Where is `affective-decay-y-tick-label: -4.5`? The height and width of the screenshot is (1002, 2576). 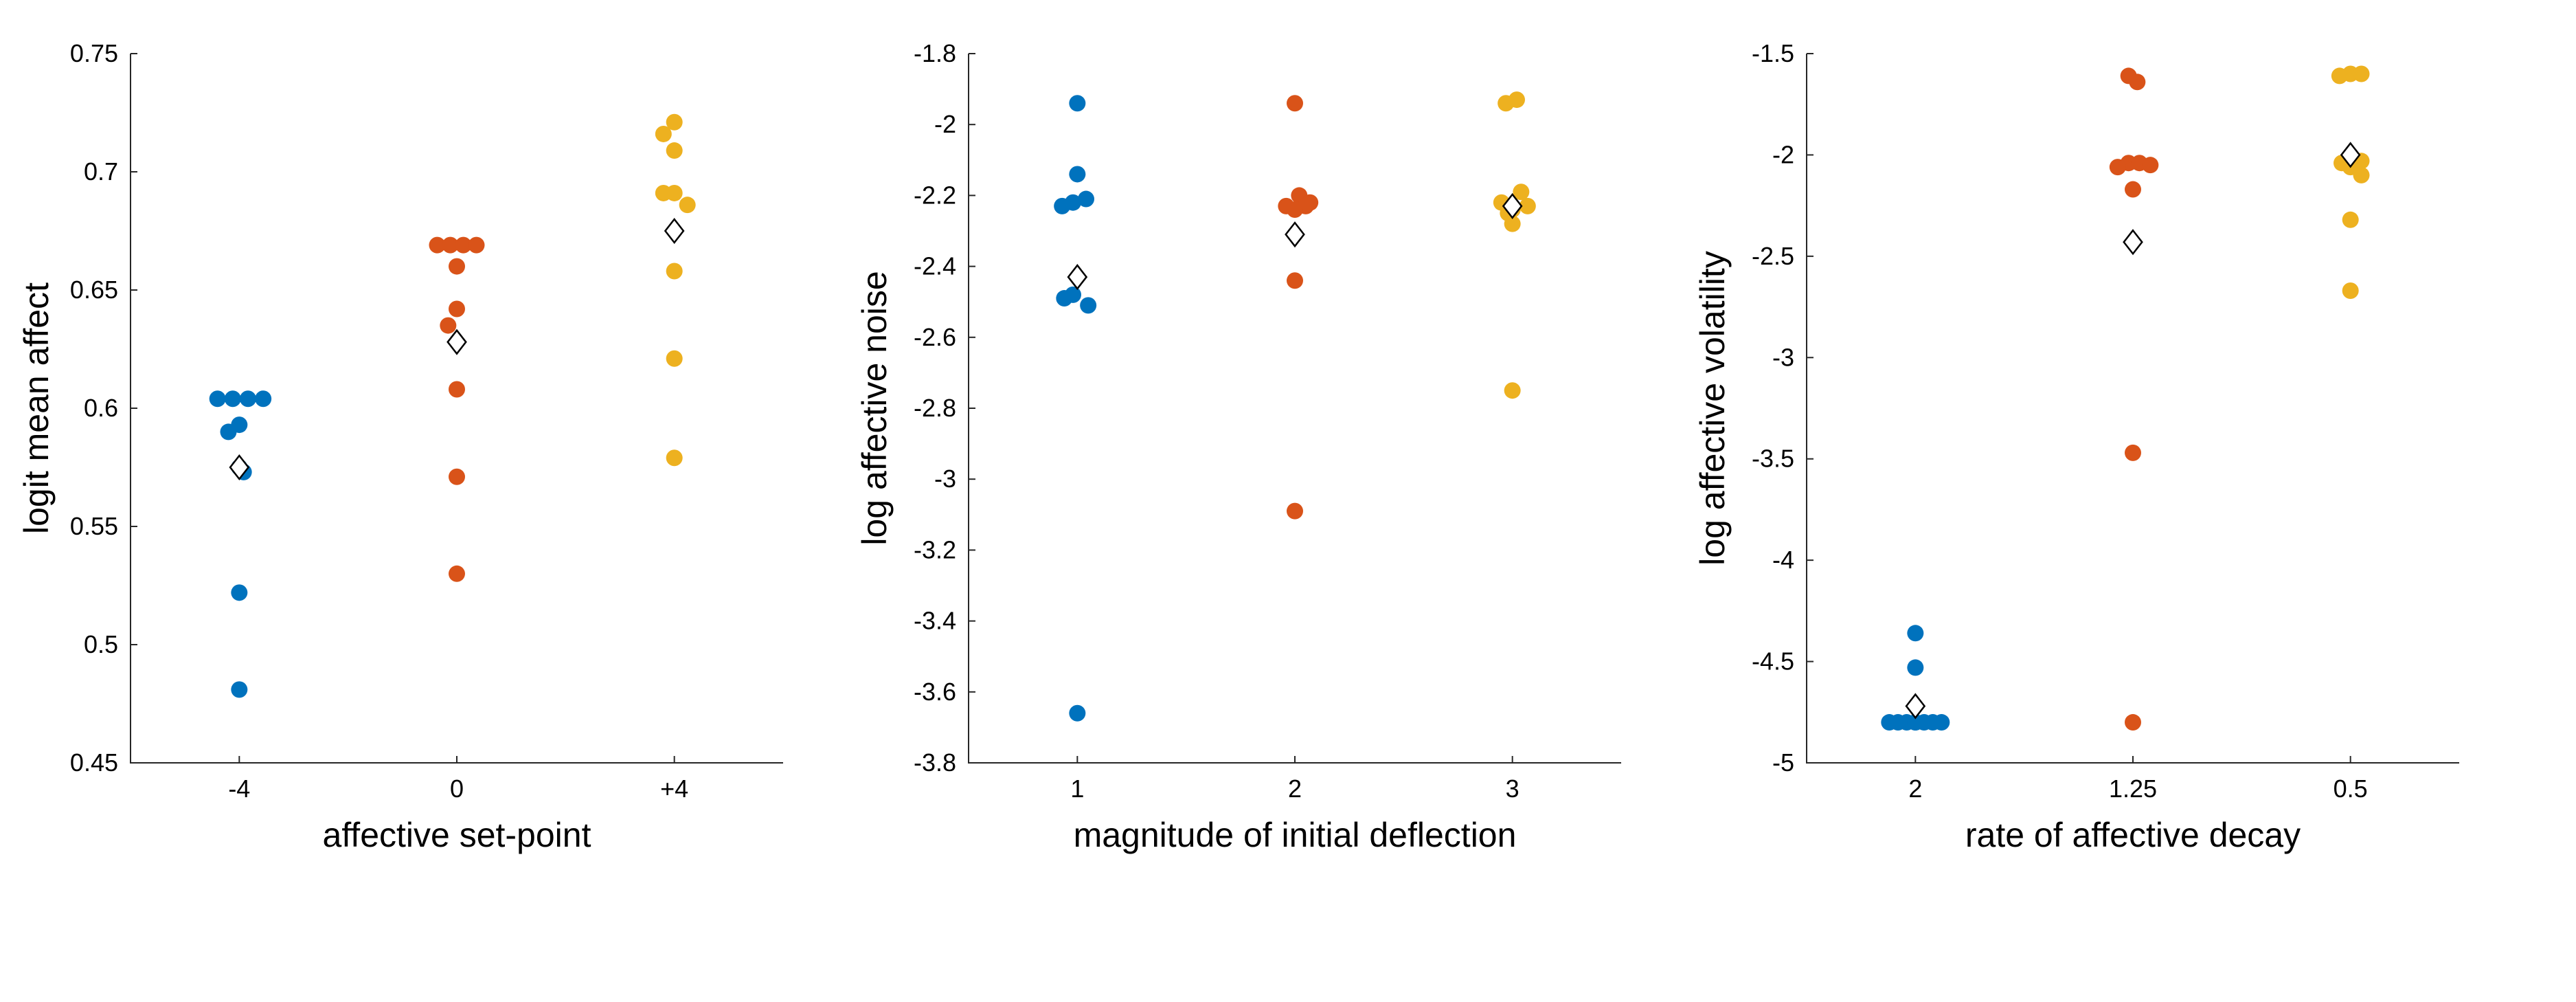
affective-decay-y-tick-label: -4.5 is located at coordinates (1773, 661).